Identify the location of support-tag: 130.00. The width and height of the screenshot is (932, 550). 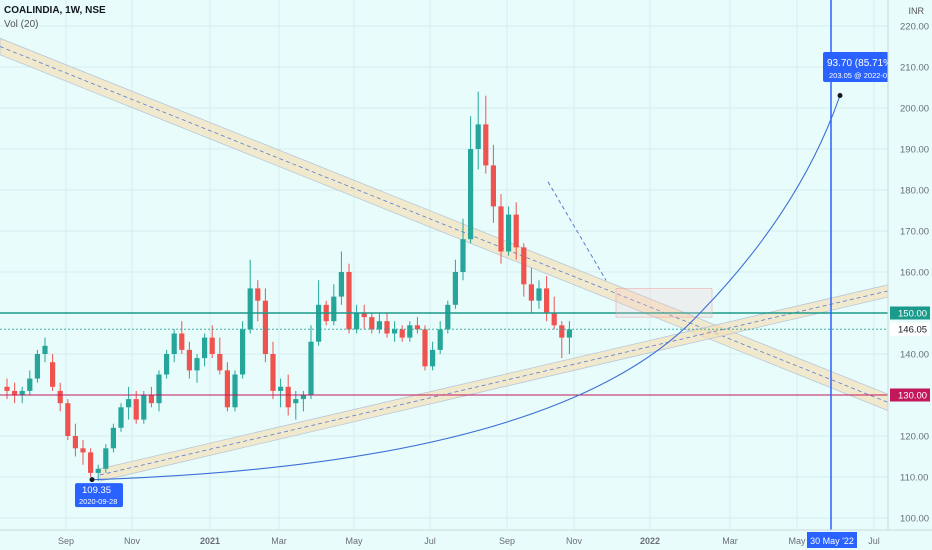
(912, 396).